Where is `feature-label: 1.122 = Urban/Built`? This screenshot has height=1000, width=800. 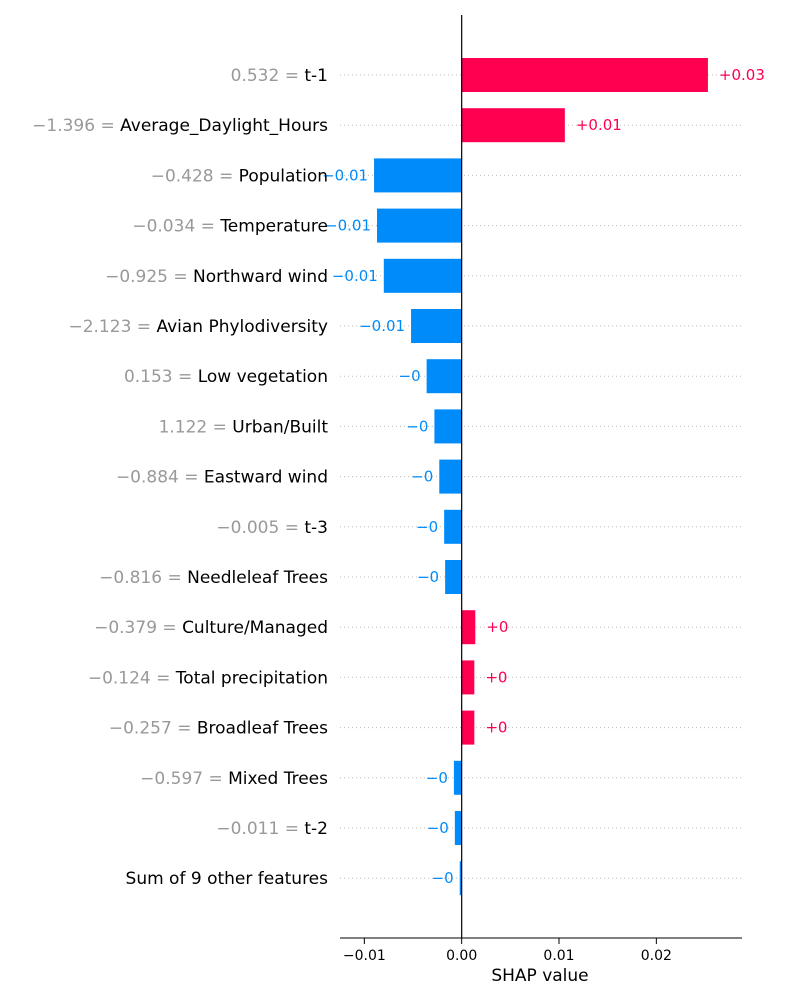 feature-label: 1.122 = Urban/Built is located at coordinates (244, 427).